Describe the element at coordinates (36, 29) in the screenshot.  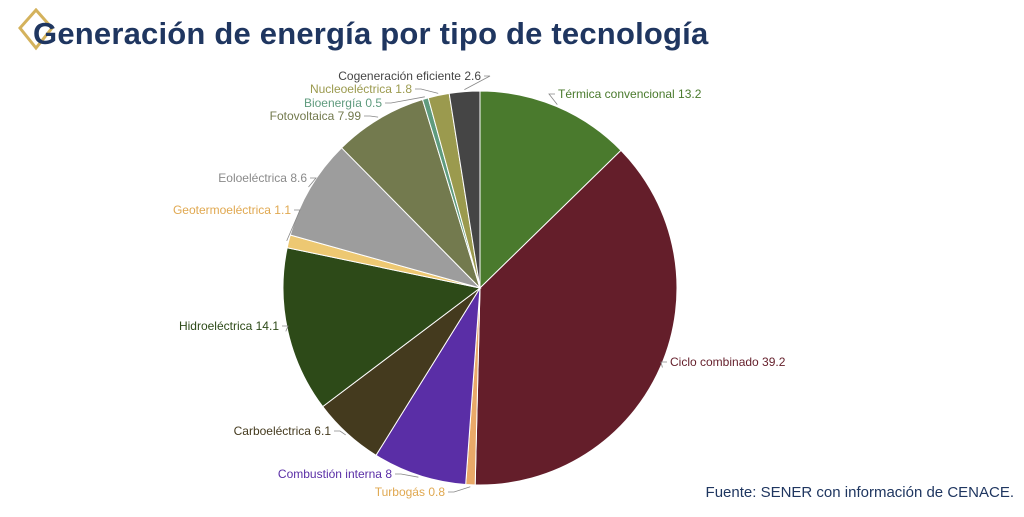
I see `diamond-logo-icon` at that location.